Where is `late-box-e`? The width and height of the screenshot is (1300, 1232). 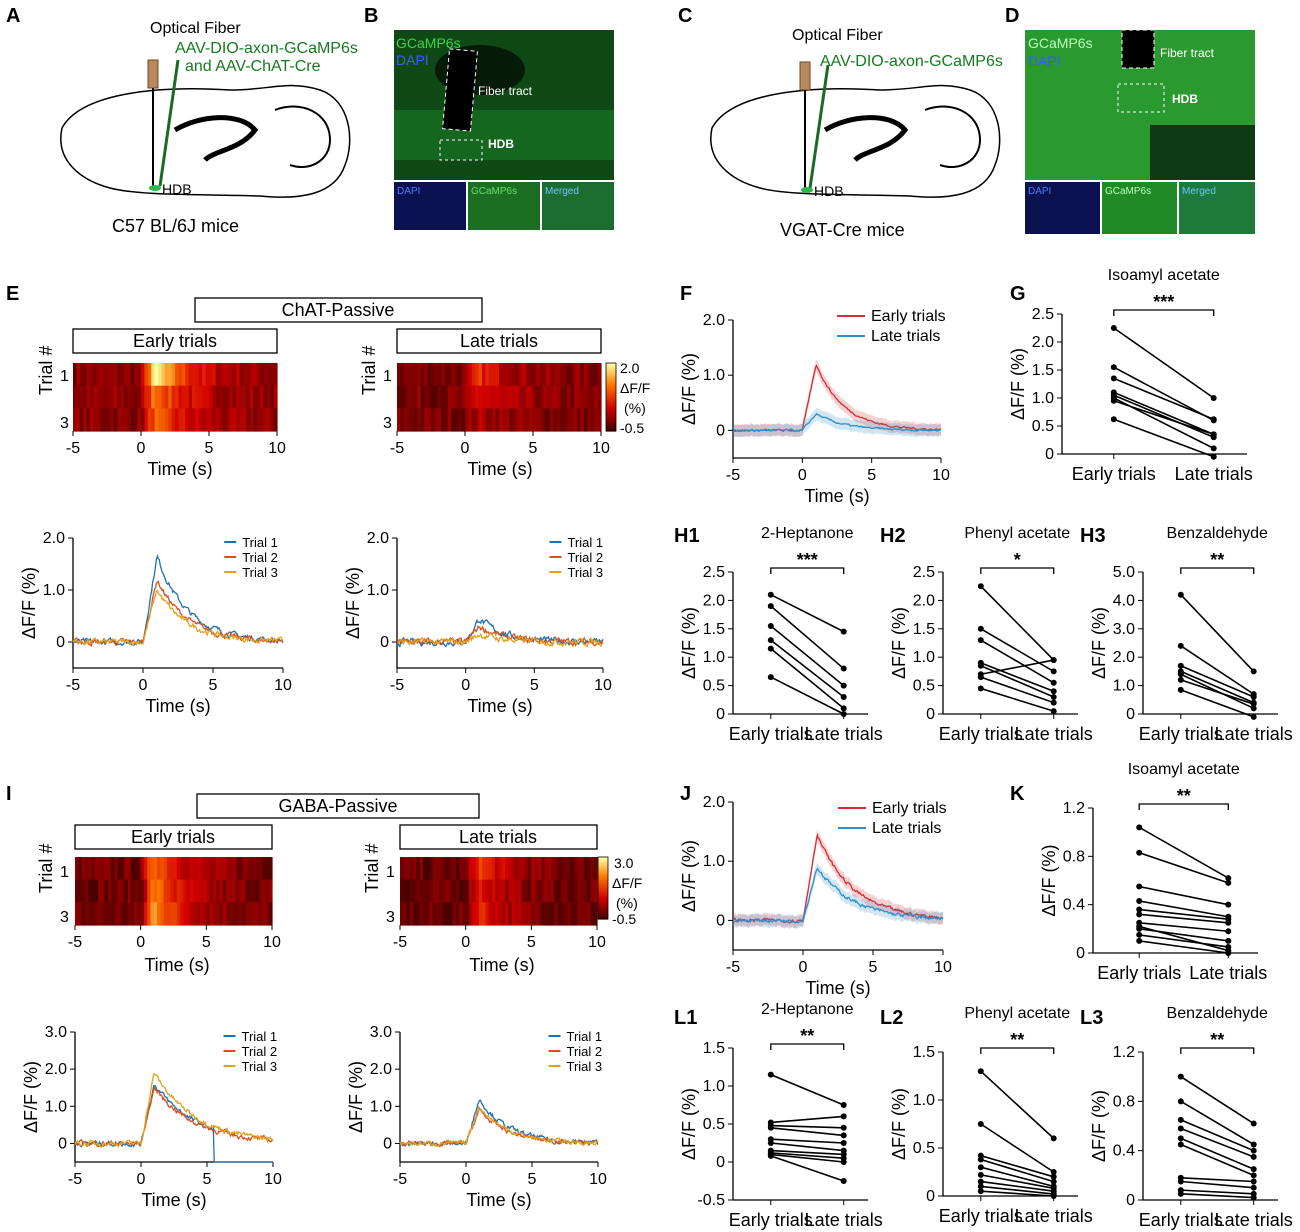
late-box-e is located at coordinates (499, 341).